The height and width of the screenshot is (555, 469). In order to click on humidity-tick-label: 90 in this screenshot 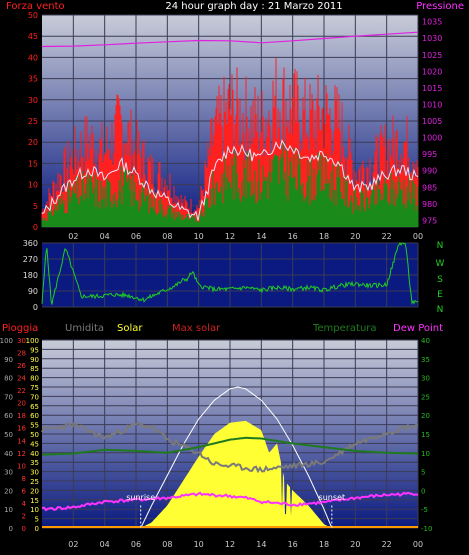, I will do `click(8, 360)`.